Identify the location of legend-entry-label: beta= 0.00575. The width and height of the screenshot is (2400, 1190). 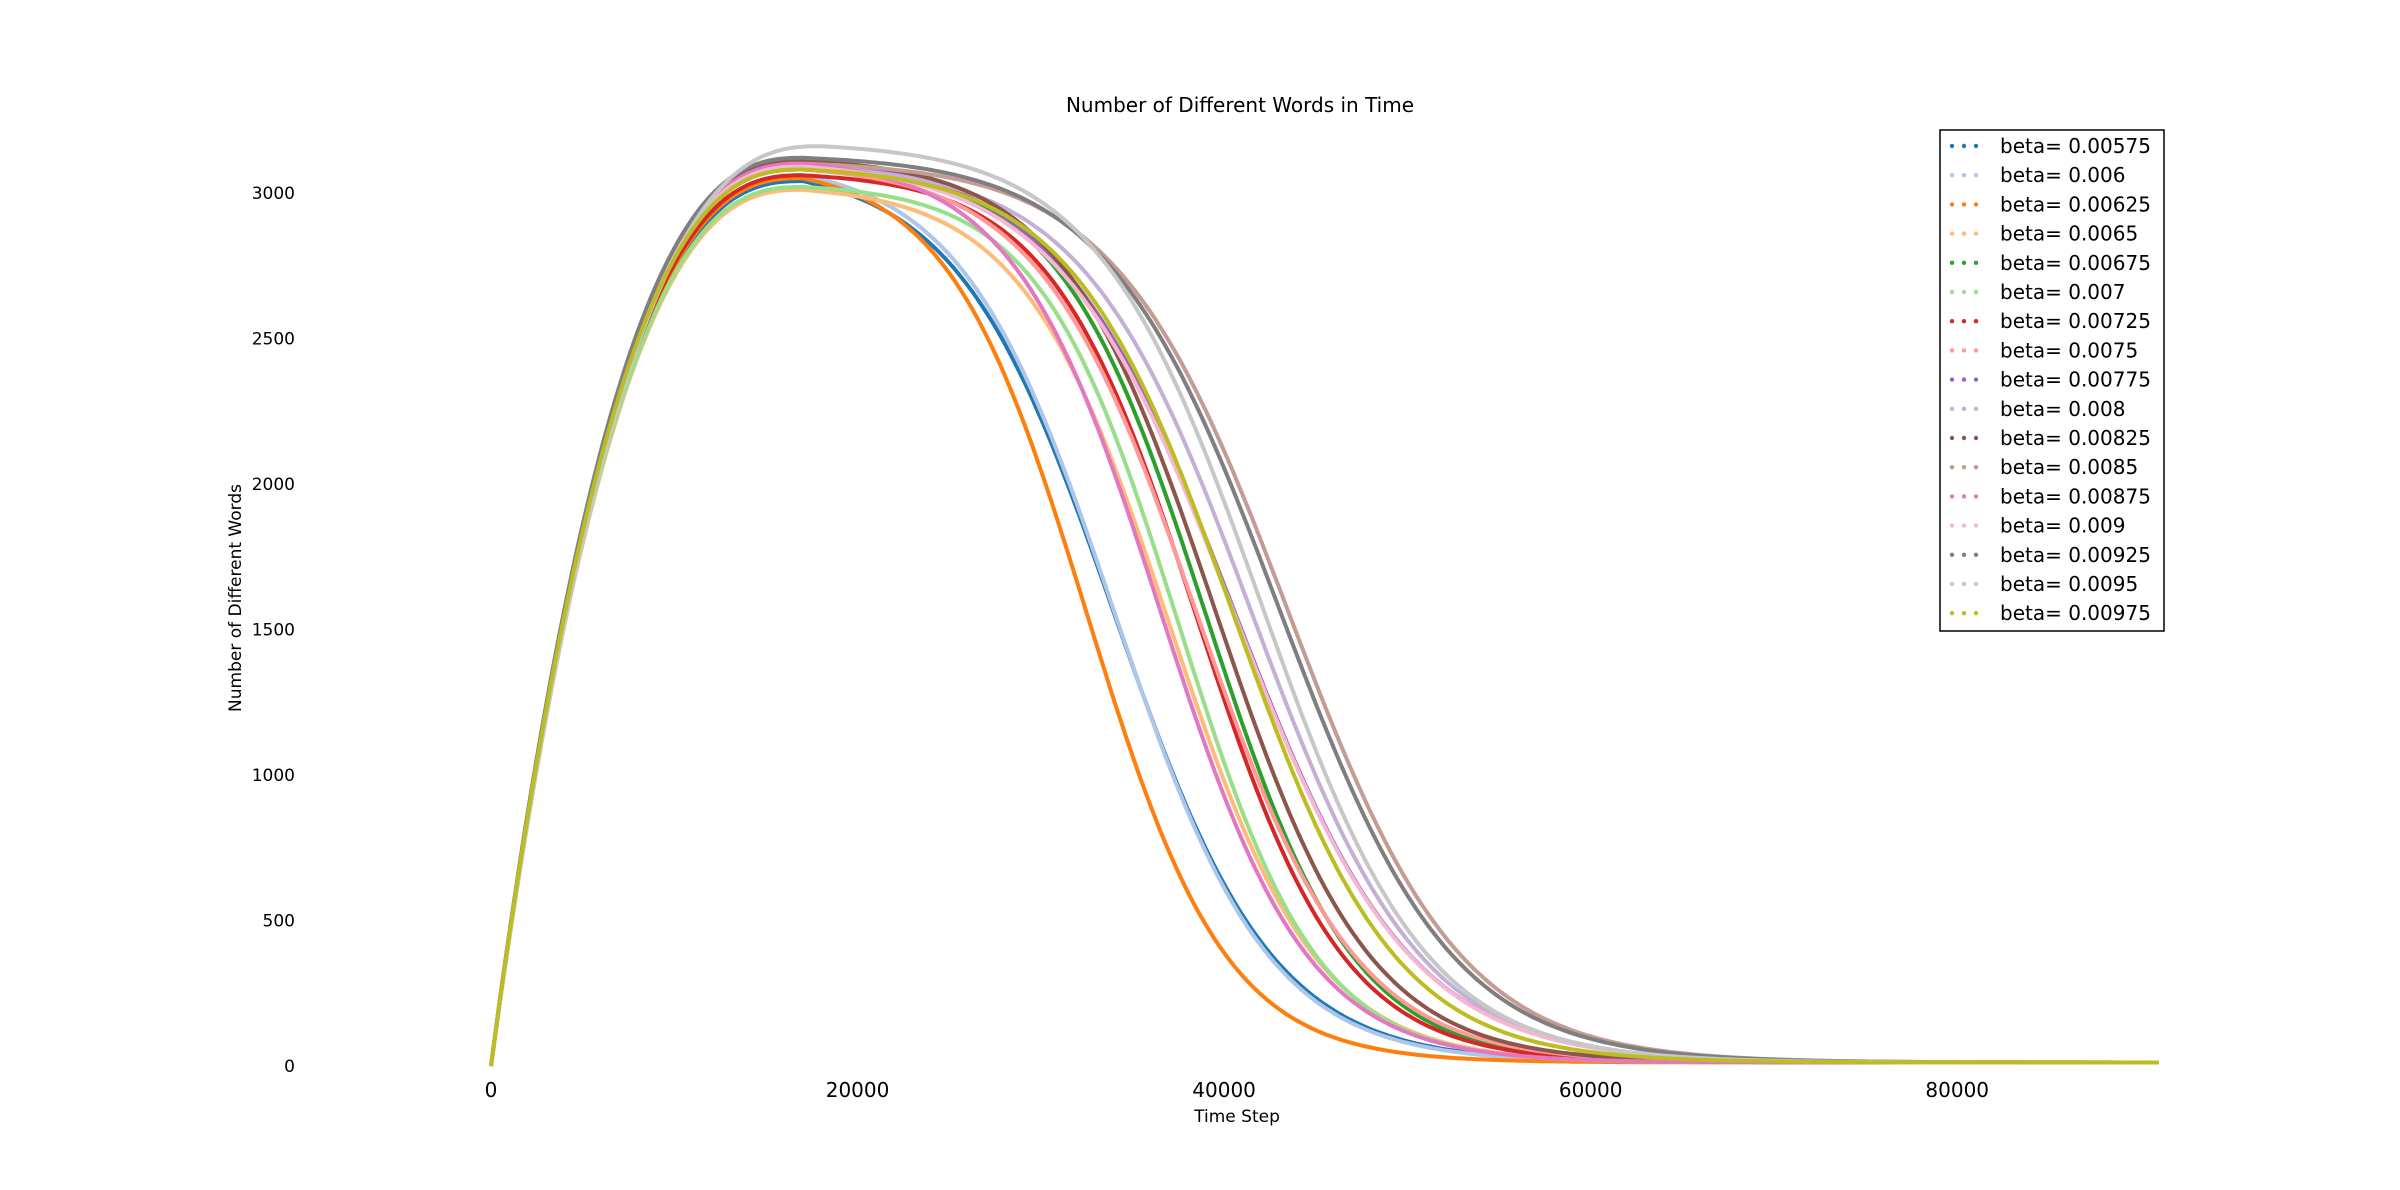
(2075, 146).